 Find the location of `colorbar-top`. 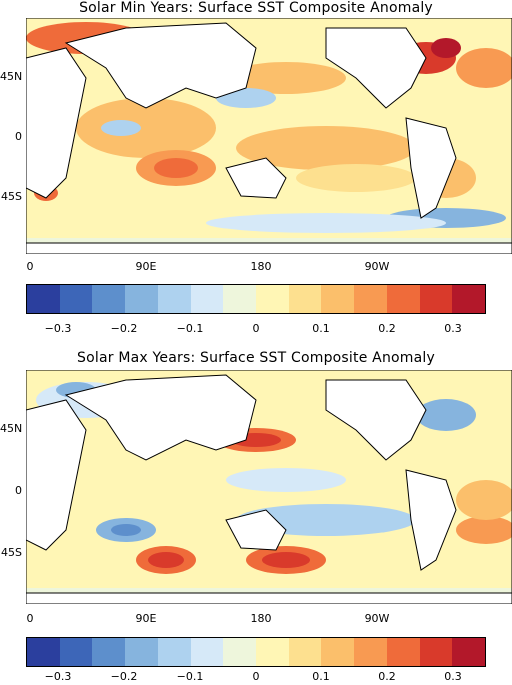

colorbar-top is located at coordinates (256, 299).